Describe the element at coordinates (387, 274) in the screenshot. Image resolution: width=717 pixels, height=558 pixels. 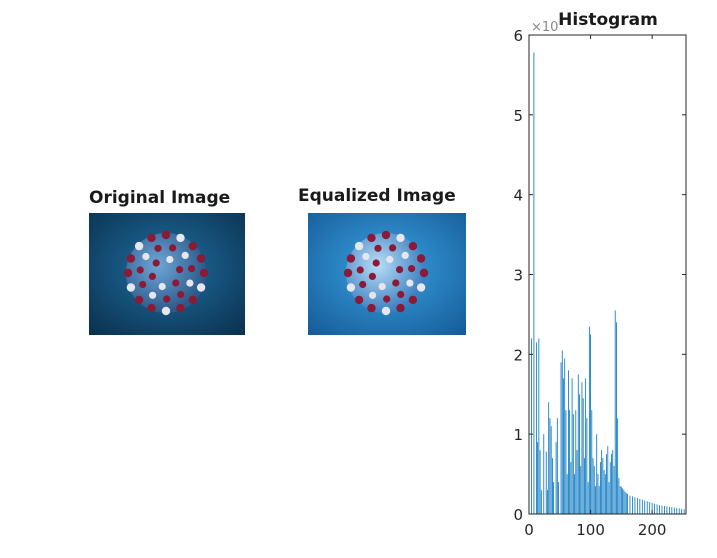
I see `equalized-image` at that location.